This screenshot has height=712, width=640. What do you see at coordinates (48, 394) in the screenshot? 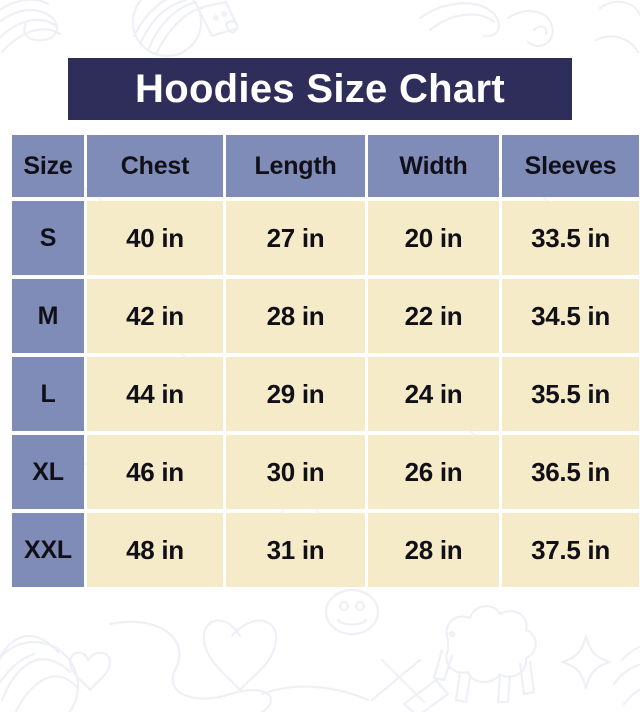
I see `cell-size-l: L` at bounding box center [48, 394].